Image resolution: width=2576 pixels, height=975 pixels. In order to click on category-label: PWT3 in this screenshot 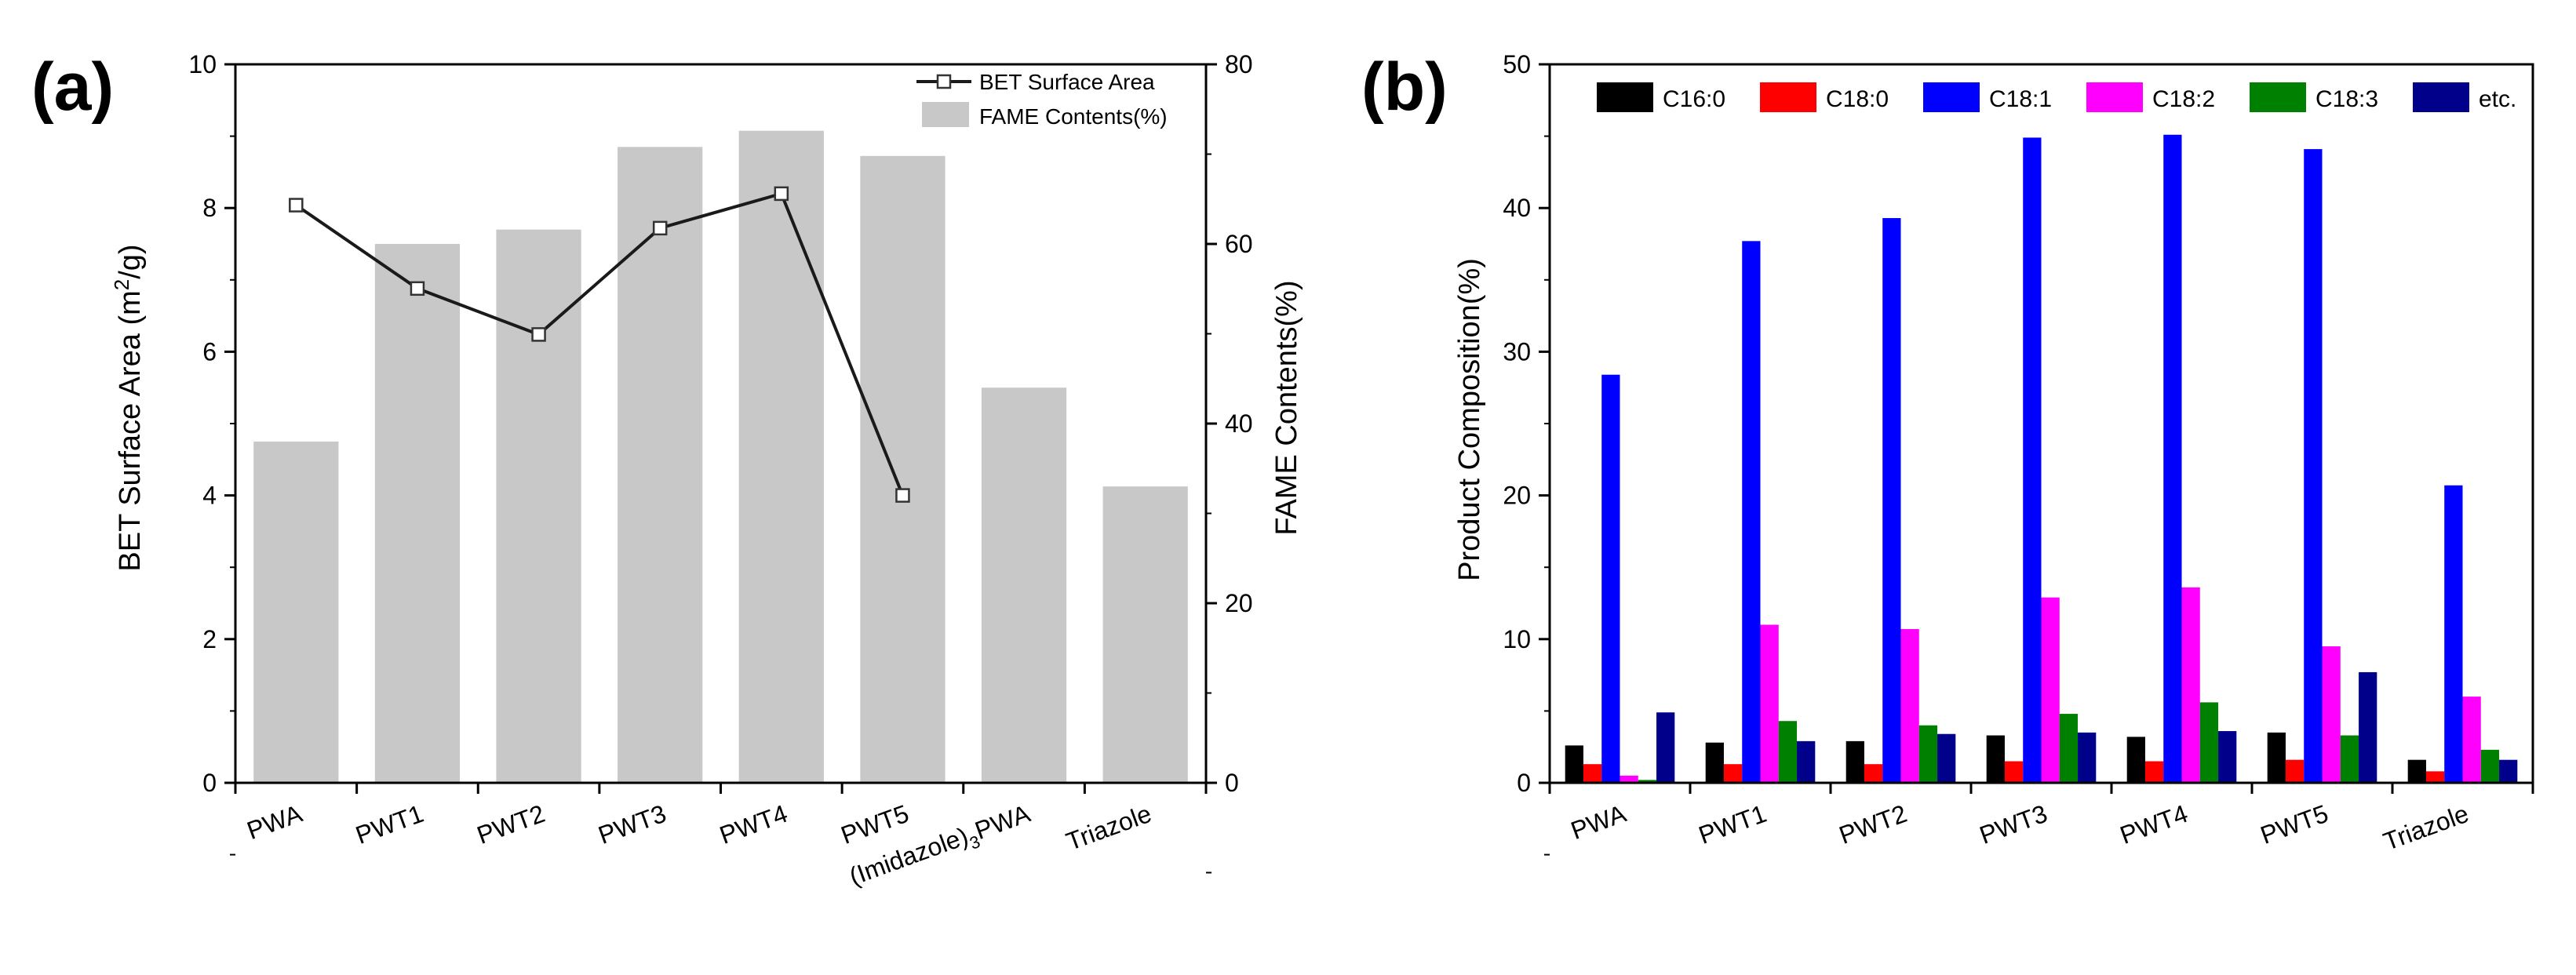, I will do `click(2013, 824)`.